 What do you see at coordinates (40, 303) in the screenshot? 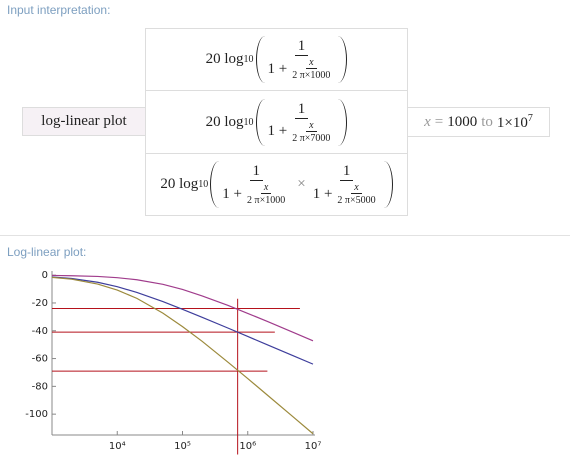
I see `y-tick-label: -20` at bounding box center [40, 303].